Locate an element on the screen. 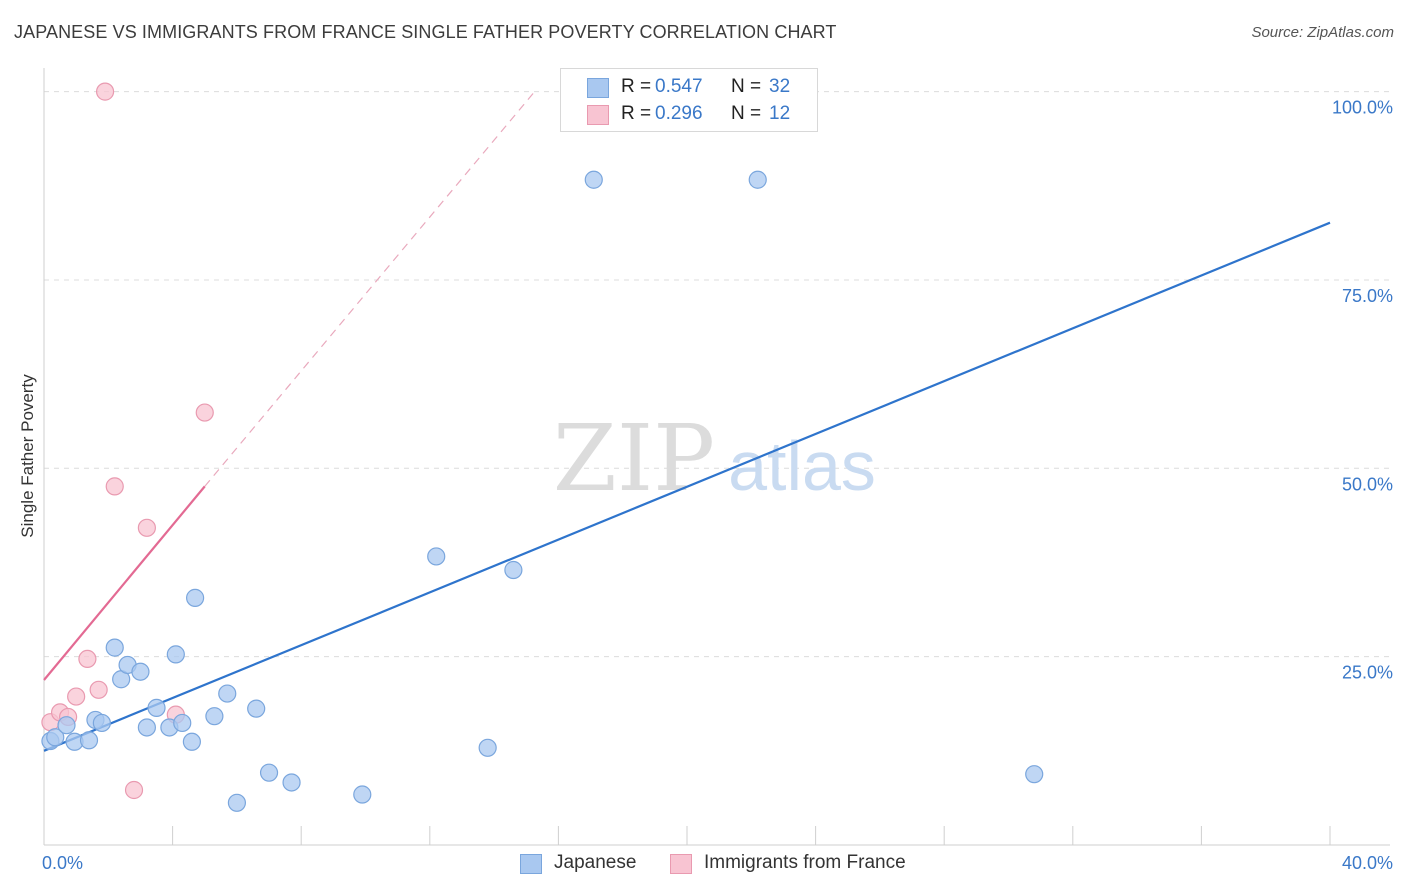  legend-label-japanese: Japanese is located at coordinates (595, 862).